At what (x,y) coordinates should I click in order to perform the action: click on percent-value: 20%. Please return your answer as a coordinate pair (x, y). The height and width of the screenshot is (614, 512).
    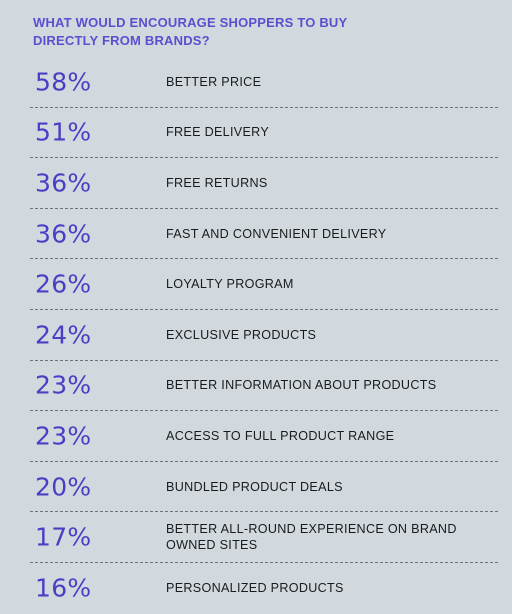
    Looking at the image, I should click on (63, 487).